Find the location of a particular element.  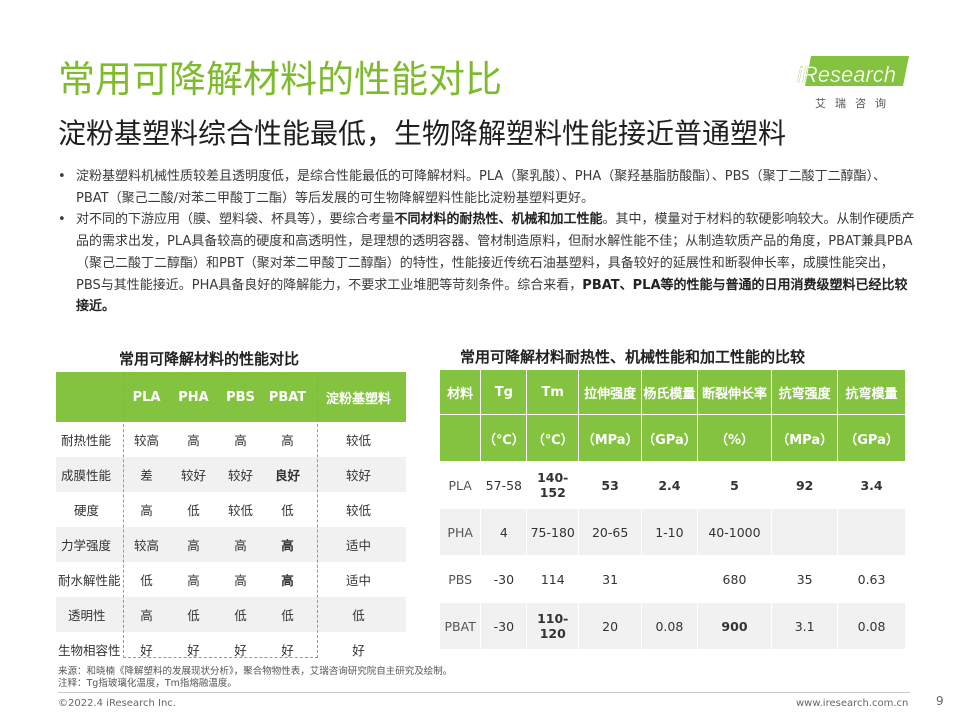

table-row: 耐热性能 较高 高 高 高 较低 is located at coordinates (231, 439).